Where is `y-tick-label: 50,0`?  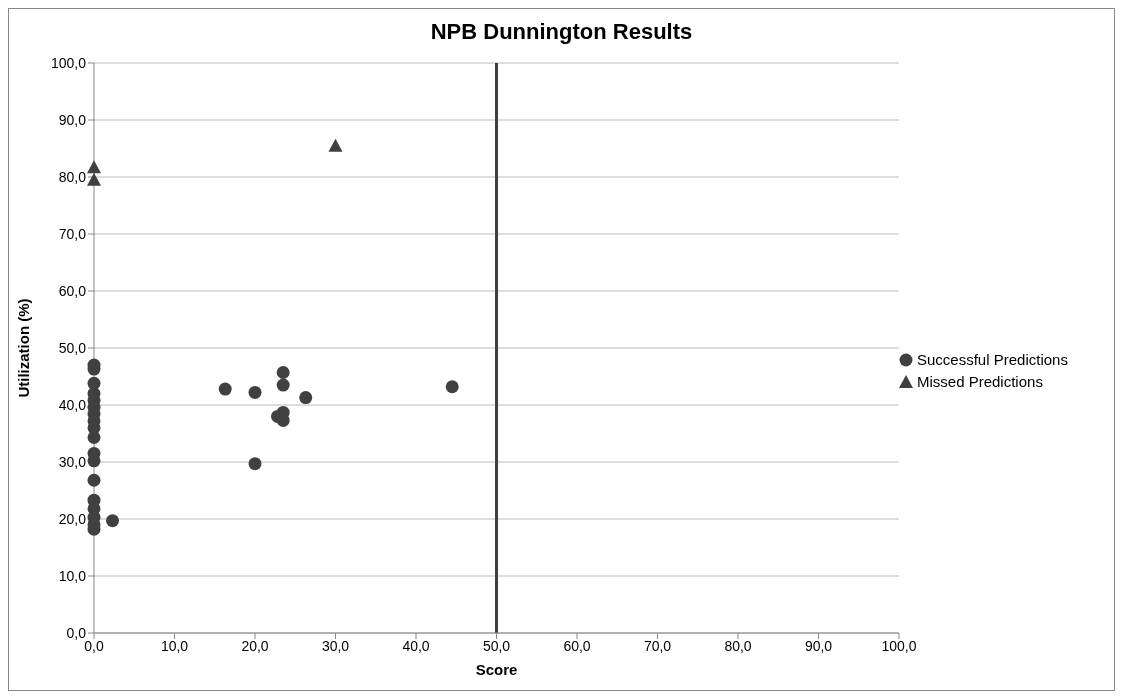 y-tick-label: 50,0 is located at coordinates (72, 347).